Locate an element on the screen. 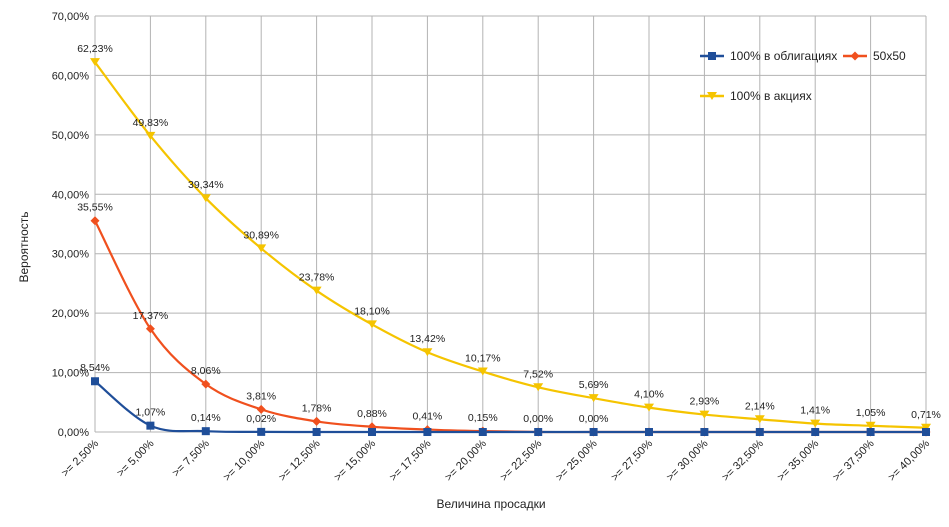 The image size is (949, 527). data-label-stocks: 2,14% is located at coordinates (760, 406).